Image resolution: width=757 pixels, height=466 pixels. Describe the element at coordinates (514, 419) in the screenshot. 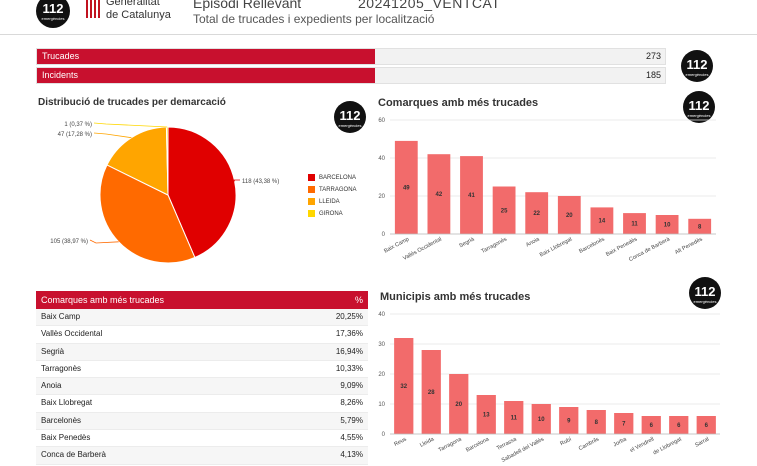

I see `bar-value-label: 11` at that location.